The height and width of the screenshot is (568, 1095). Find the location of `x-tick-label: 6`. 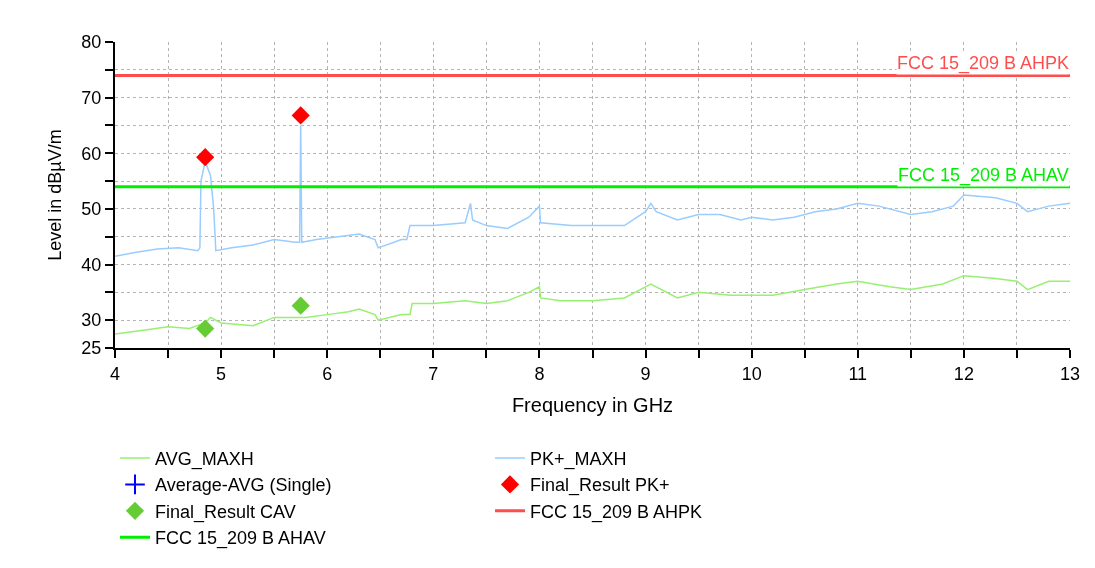

x-tick-label: 6 is located at coordinates (327, 373).